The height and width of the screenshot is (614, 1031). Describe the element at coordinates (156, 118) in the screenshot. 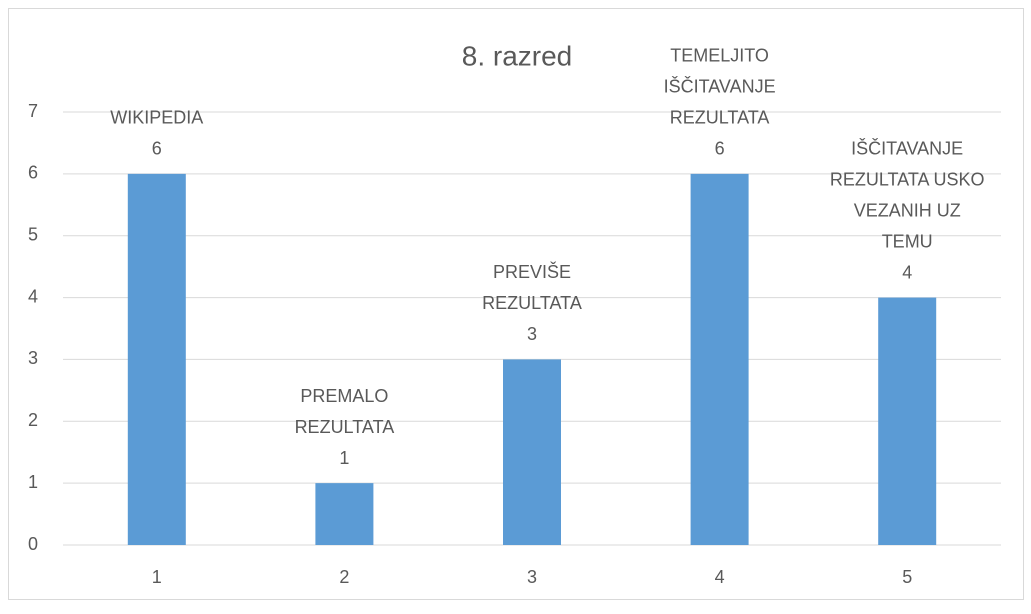

I see `annotation: WIKIPEDIA` at that location.